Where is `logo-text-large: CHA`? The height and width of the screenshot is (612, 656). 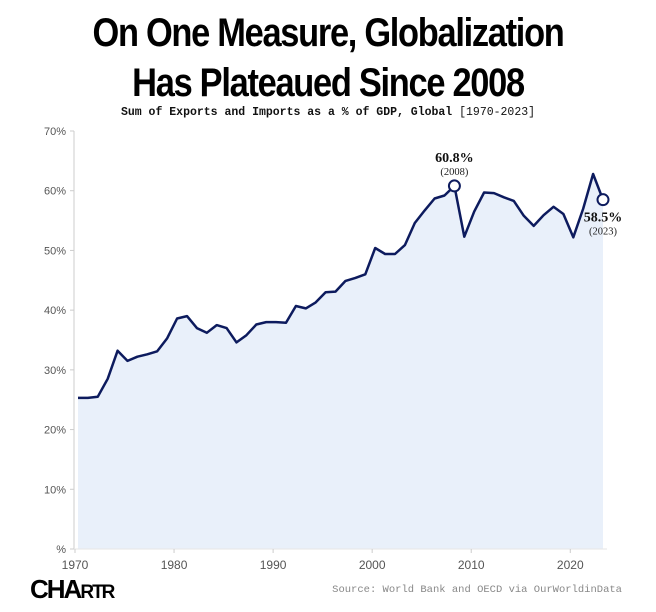
logo-text-large: CHA is located at coordinates (56, 589).